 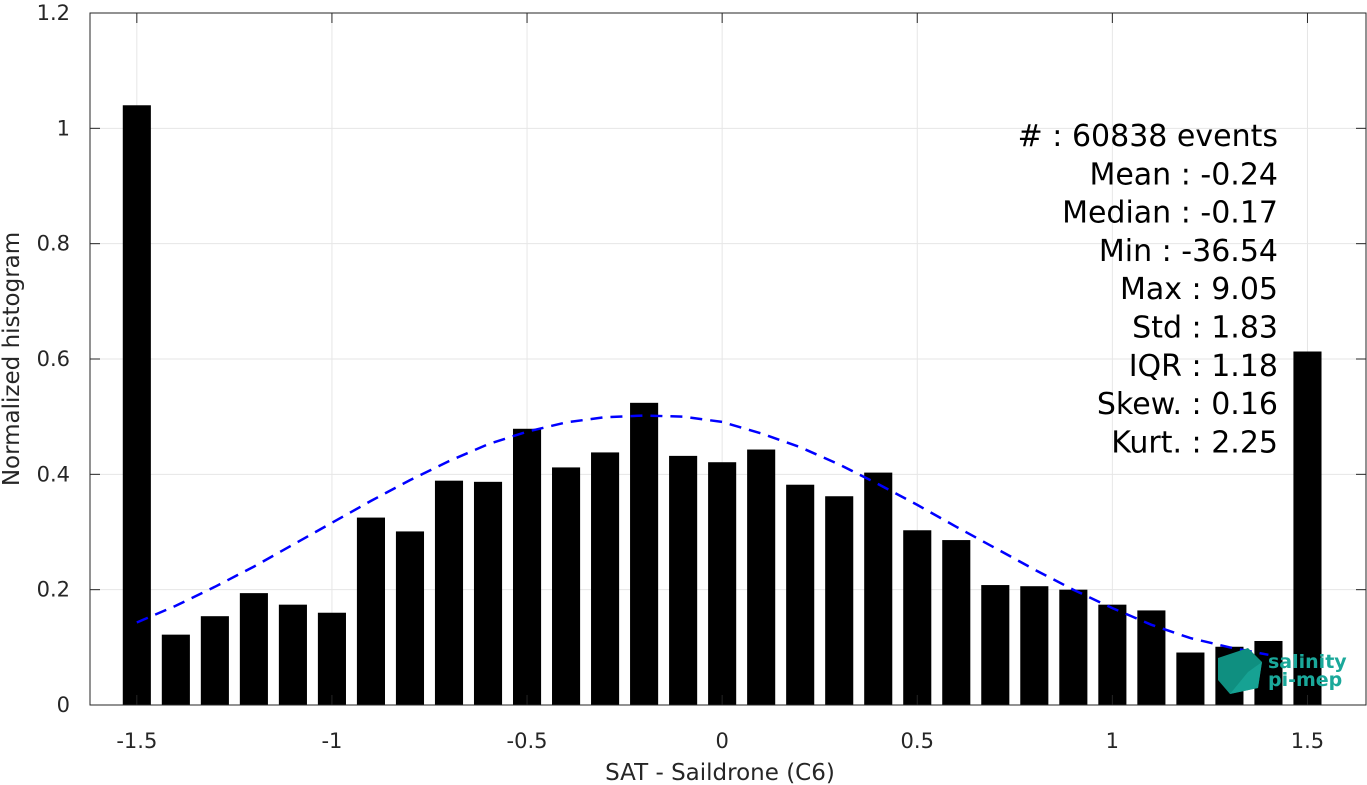 What do you see at coordinates (1188, 251) in the screenshot?
I see `stats-line-3: Min : -36.54` at bounding box center [1188, 251].